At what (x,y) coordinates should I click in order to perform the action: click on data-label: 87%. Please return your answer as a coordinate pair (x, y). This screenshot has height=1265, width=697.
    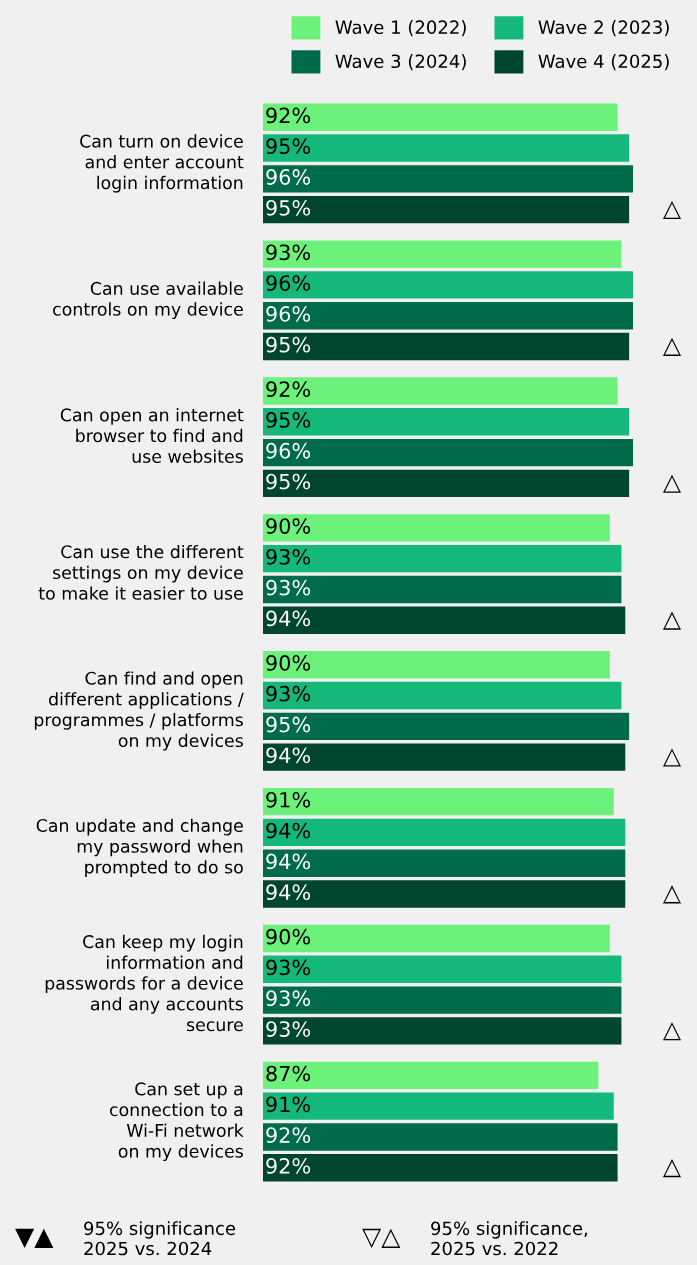
    Looking at the image, I should click on (288, 1073).